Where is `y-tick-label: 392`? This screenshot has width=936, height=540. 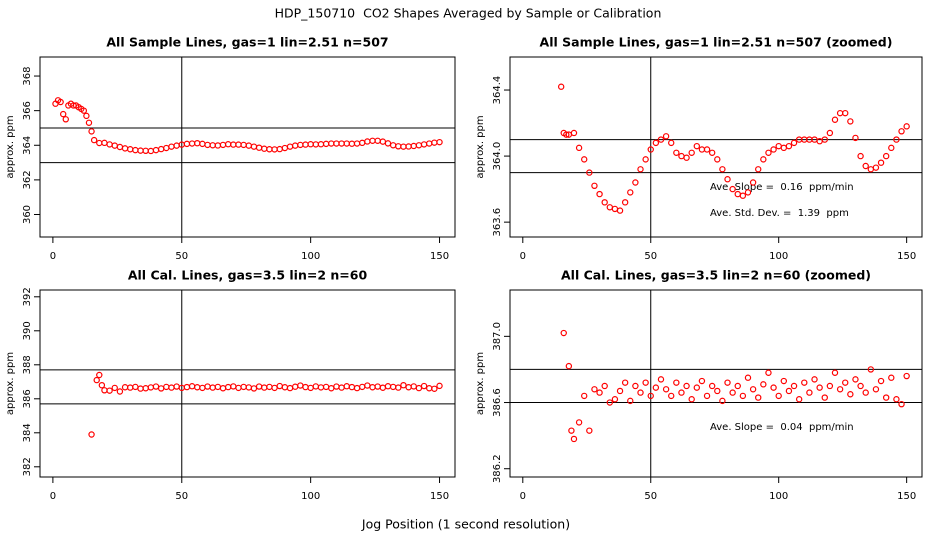
y-tick-label: 392 is located at coordinates (27, 296).